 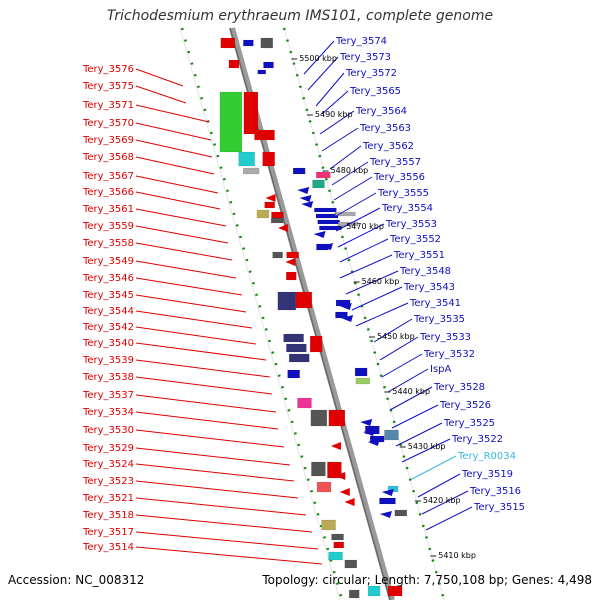 What do you see at coordinates (334, 114) in the screenshot?
I see `scale-label: 5490 kbp` at bounding box center [334, 114].